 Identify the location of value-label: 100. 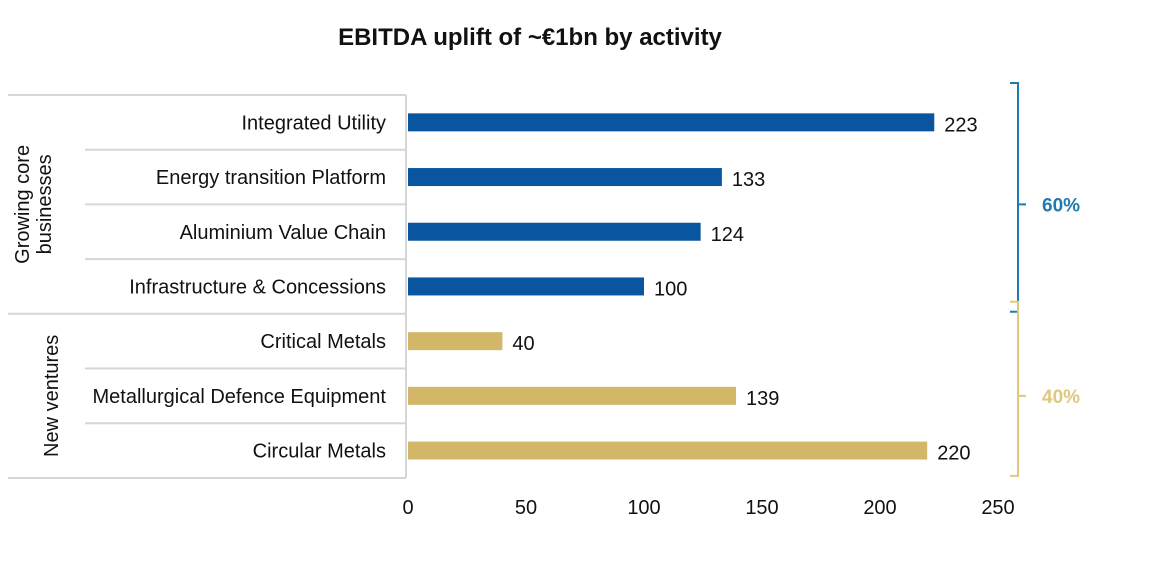
(670, 289).